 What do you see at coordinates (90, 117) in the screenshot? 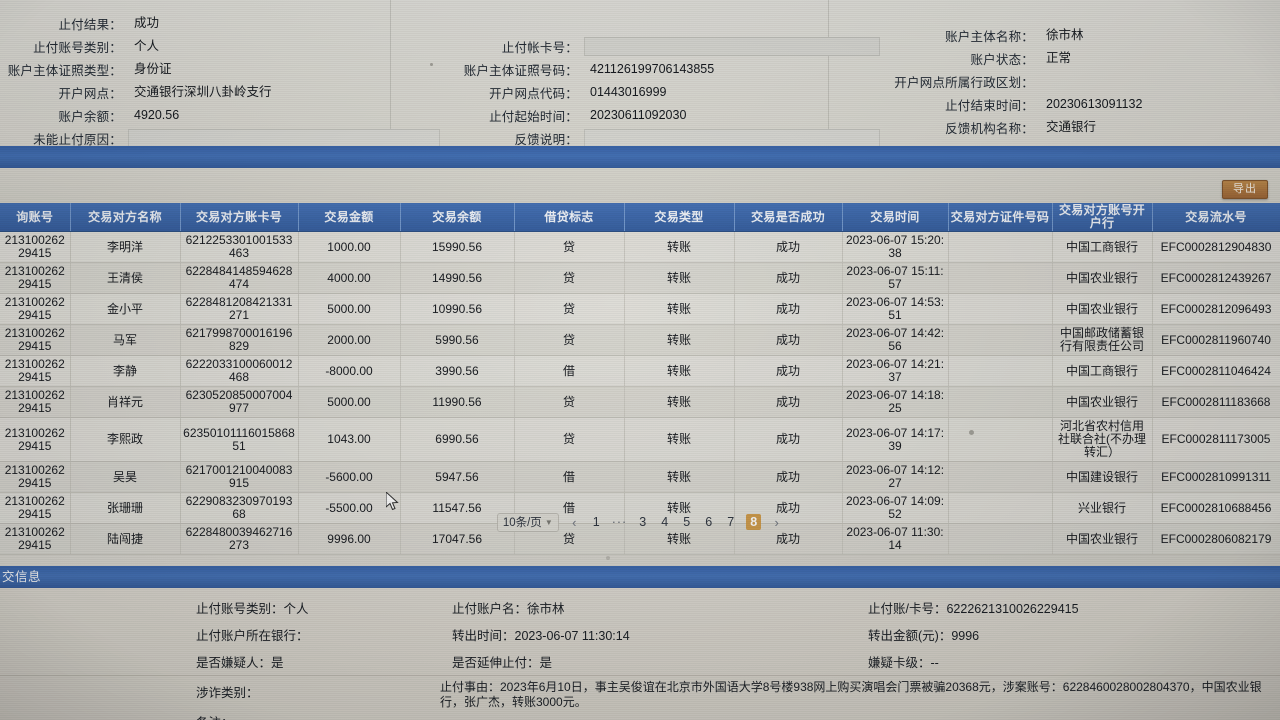
I see `field-label: 账户余额：` at bounding box center [90, 117].